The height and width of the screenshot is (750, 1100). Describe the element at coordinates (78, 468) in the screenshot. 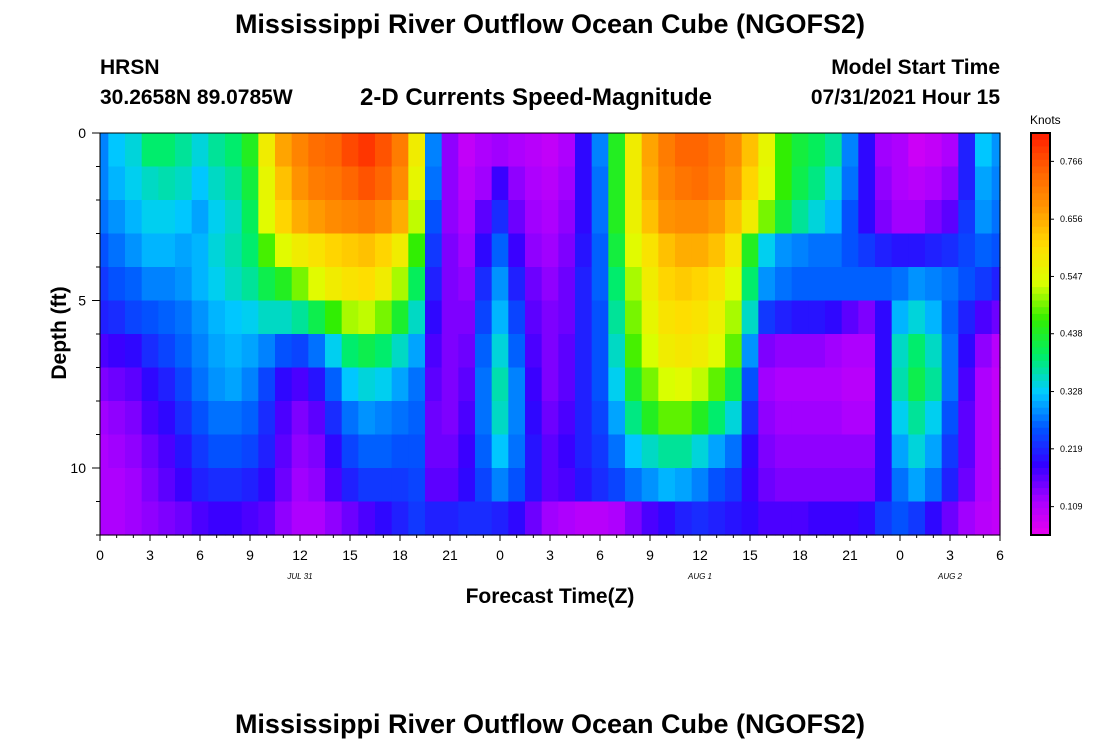

I see `y-tick-label: 10` at that location.